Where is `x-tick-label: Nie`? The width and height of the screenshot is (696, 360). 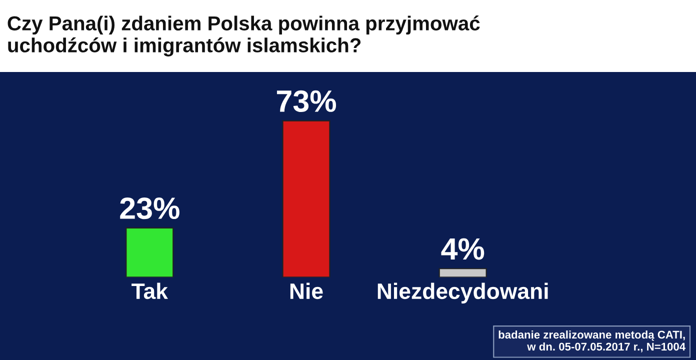
x-tick-label: Nie is located at coordinates (306, 291).